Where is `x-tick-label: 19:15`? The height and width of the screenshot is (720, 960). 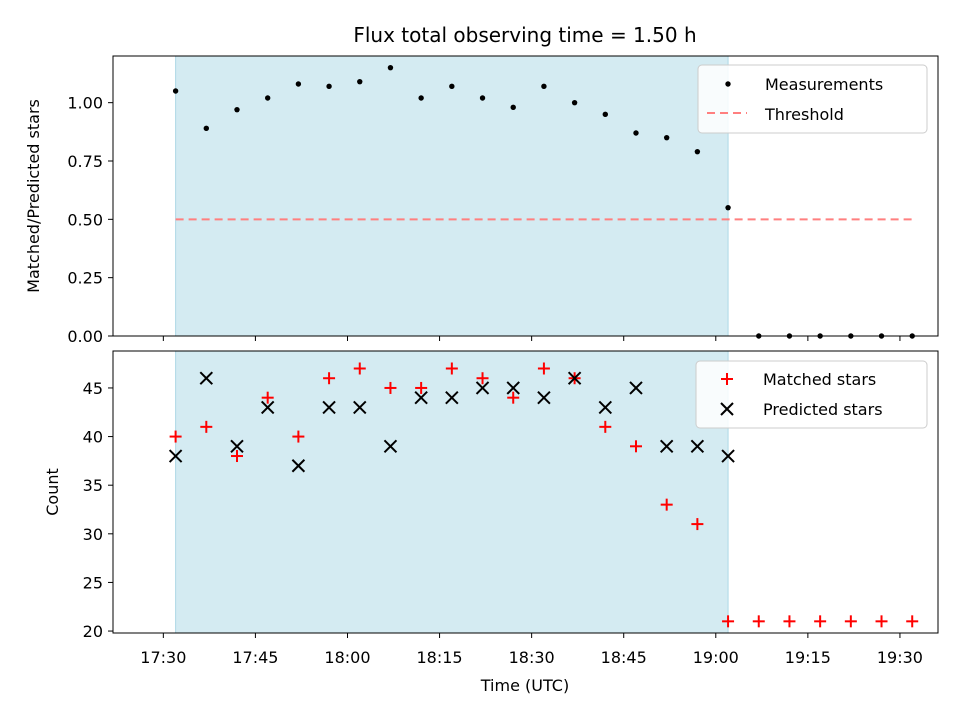 x-tick-label: 19:15 is located at coordinates (808, 657).